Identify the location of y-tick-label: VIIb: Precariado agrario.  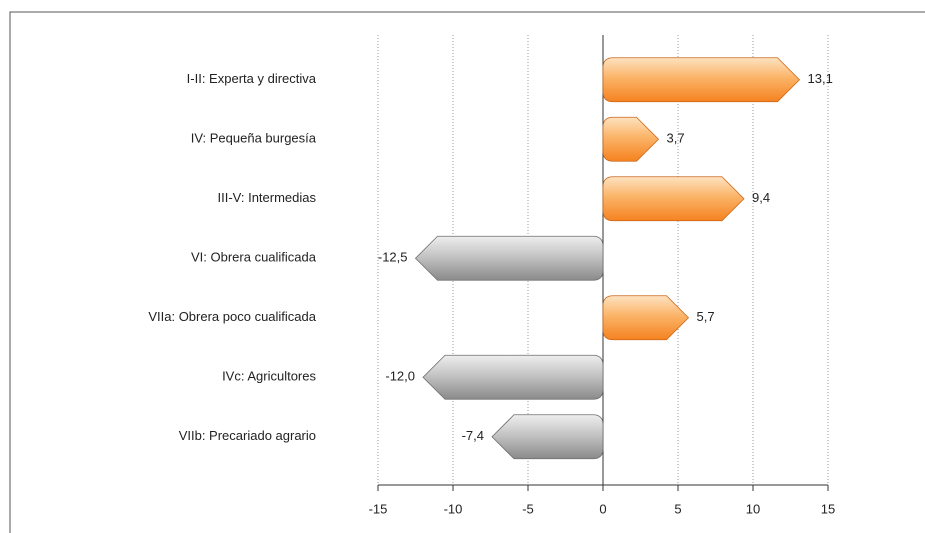
(247, 435).